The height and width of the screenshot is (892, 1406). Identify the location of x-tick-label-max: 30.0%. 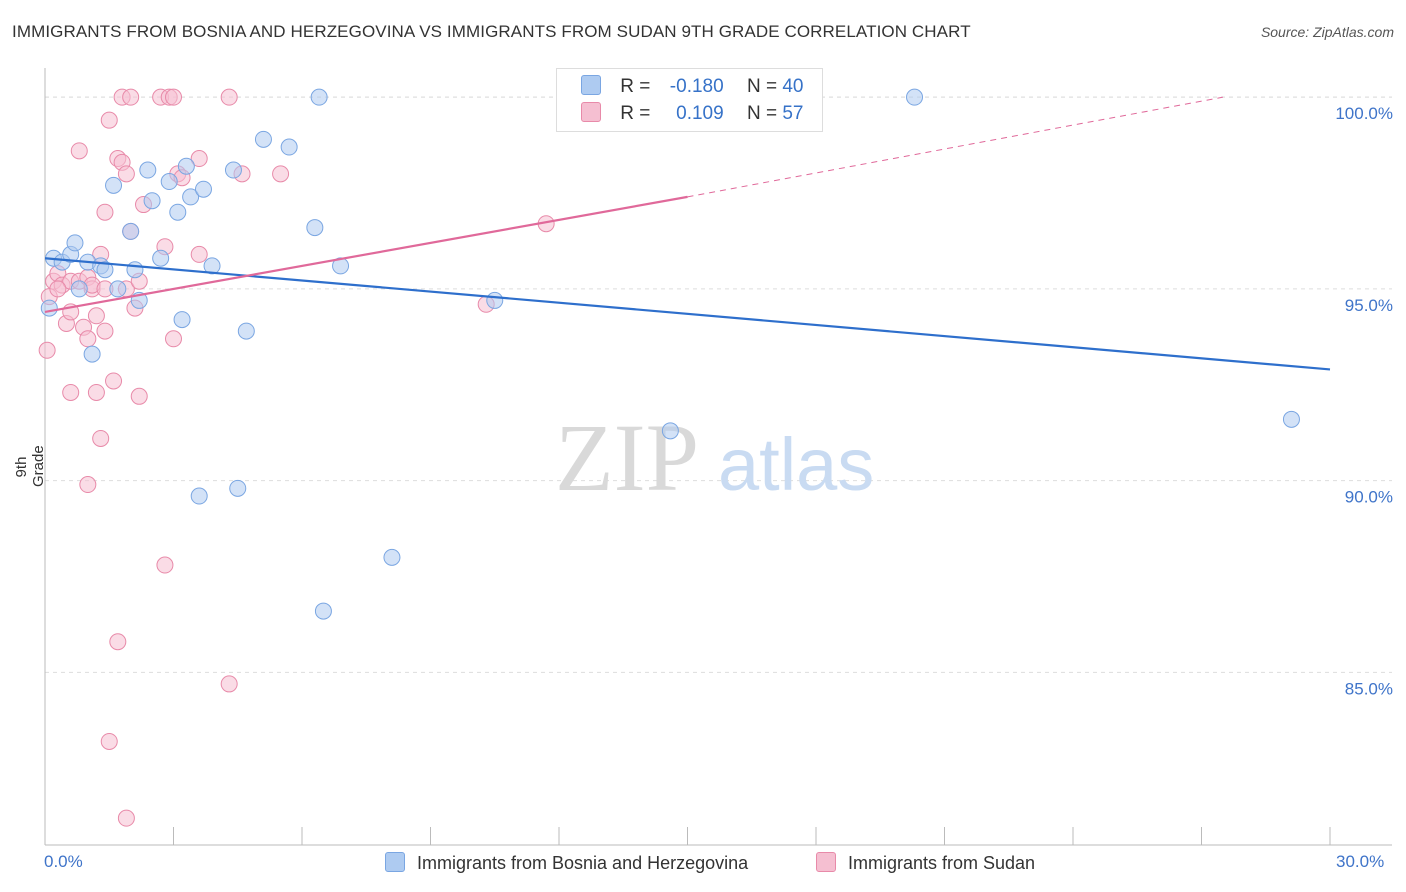
(1360, 861).